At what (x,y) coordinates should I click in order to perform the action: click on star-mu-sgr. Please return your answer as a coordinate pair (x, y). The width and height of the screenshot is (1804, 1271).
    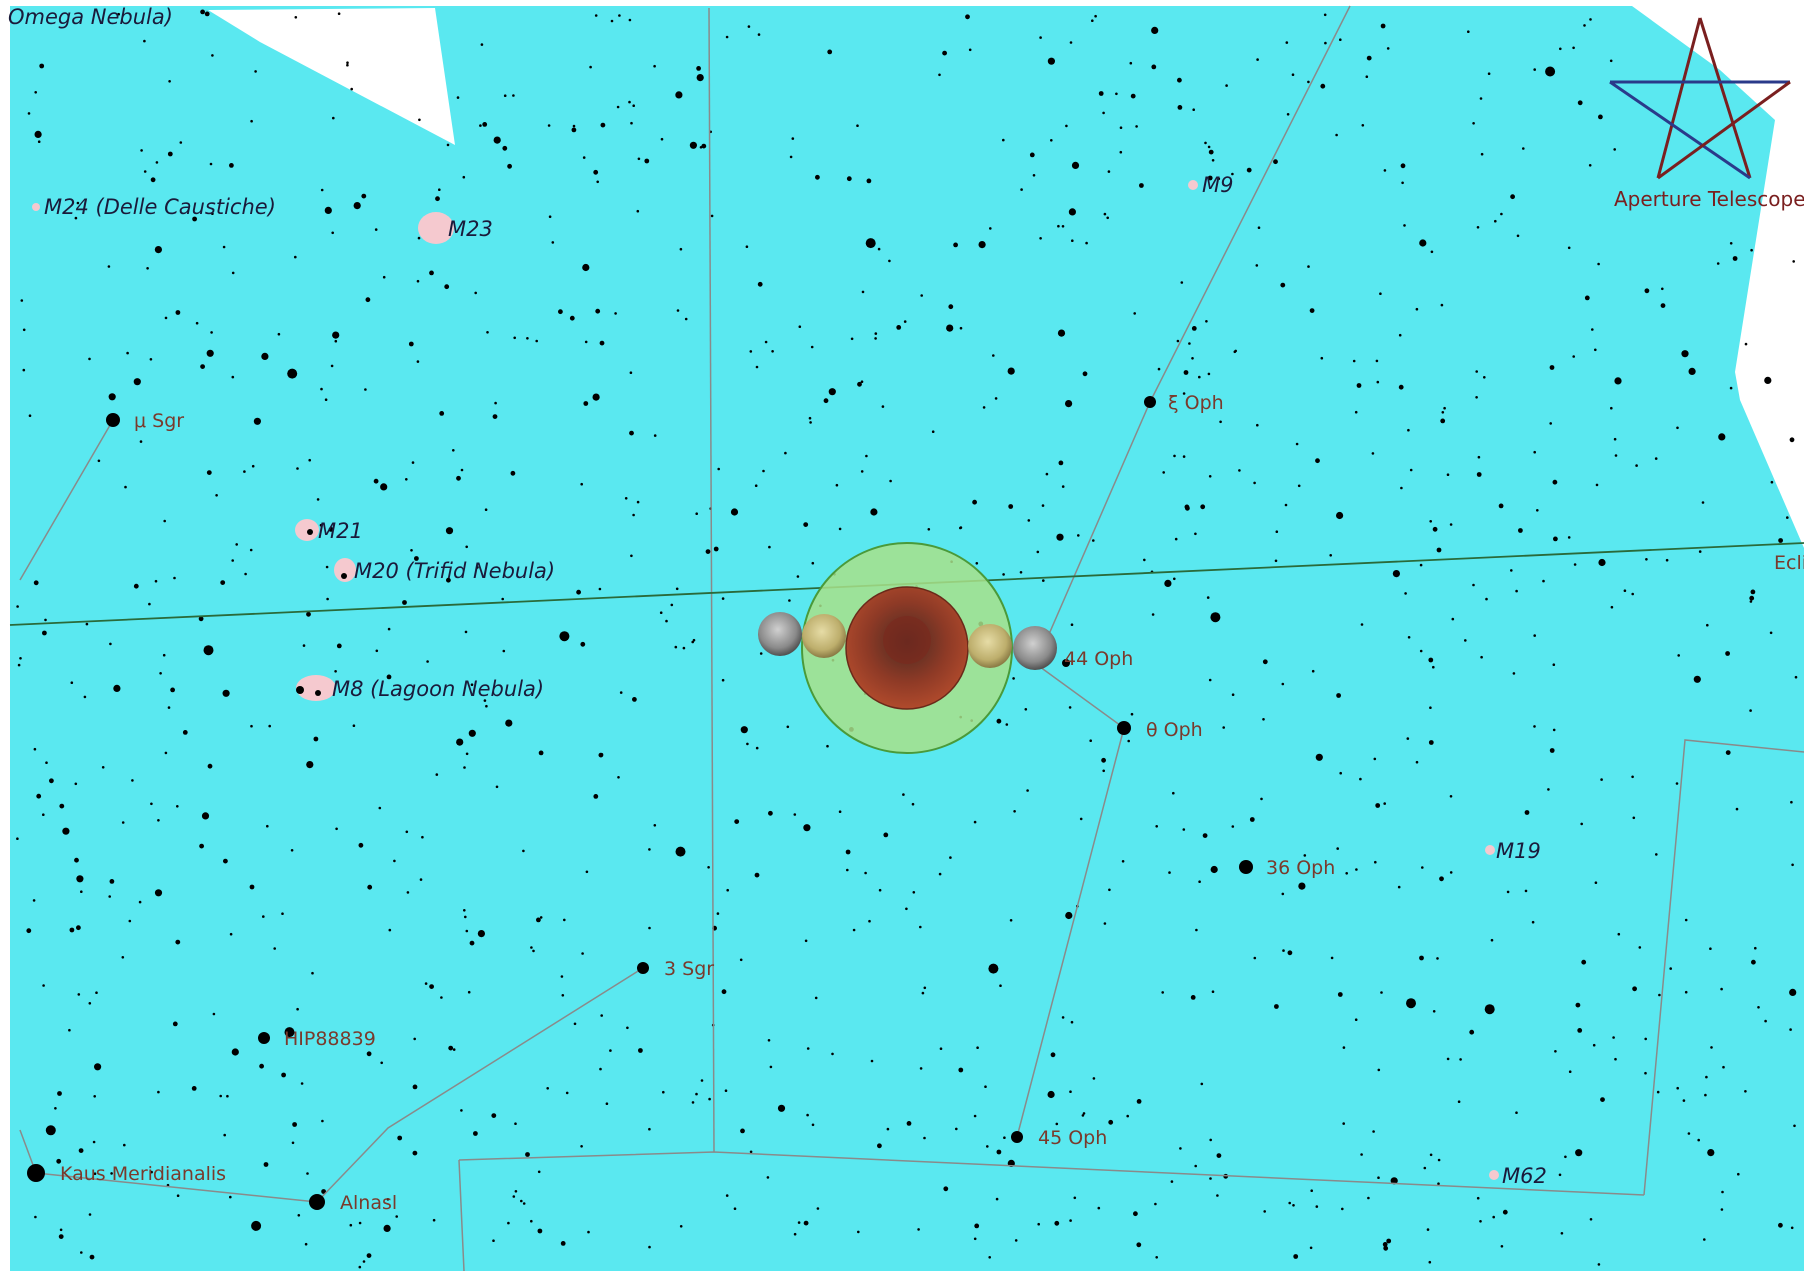
    Looking at the image, I should click on (113, 420).